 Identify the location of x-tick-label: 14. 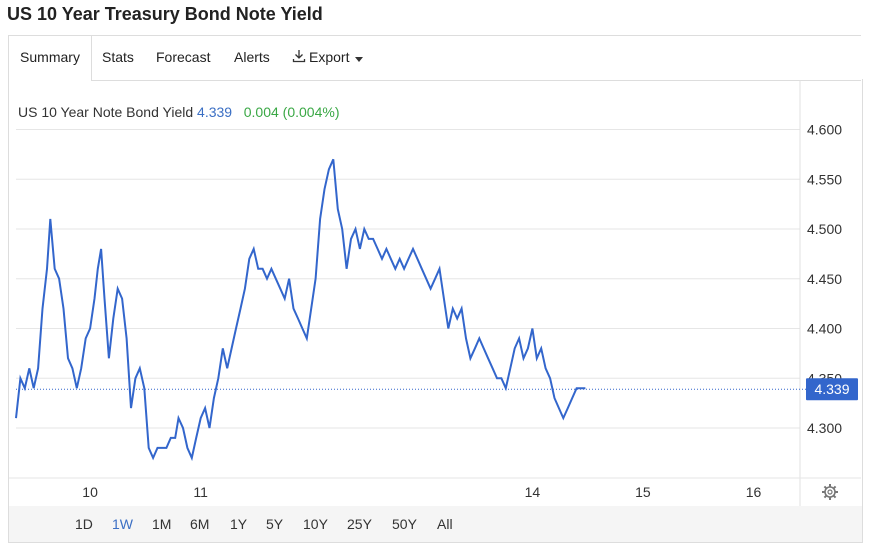
(533, 492).